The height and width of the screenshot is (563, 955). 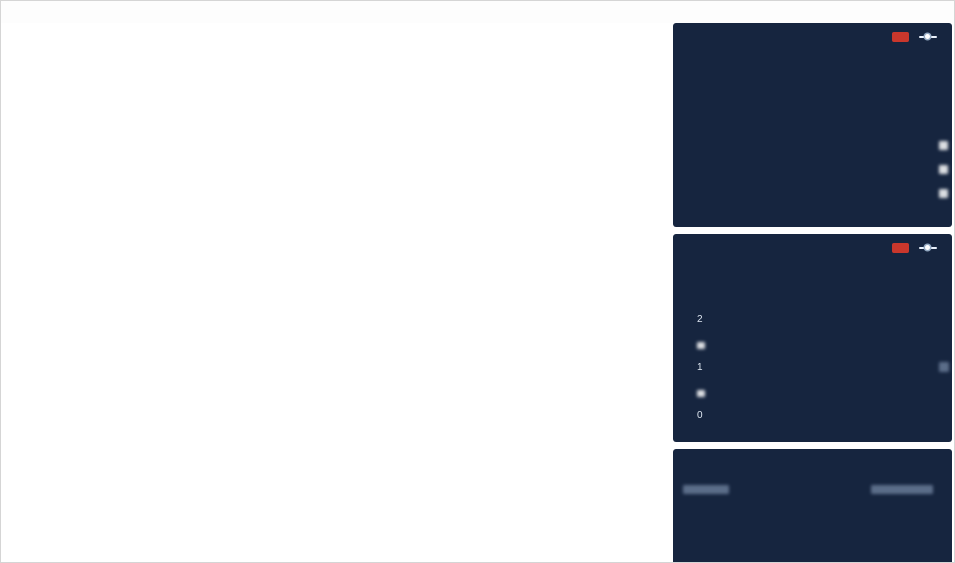 What do you see at coordinates (812, 243) in the screenshot?
I see `chart2-head` at bounding box center [812, 243].